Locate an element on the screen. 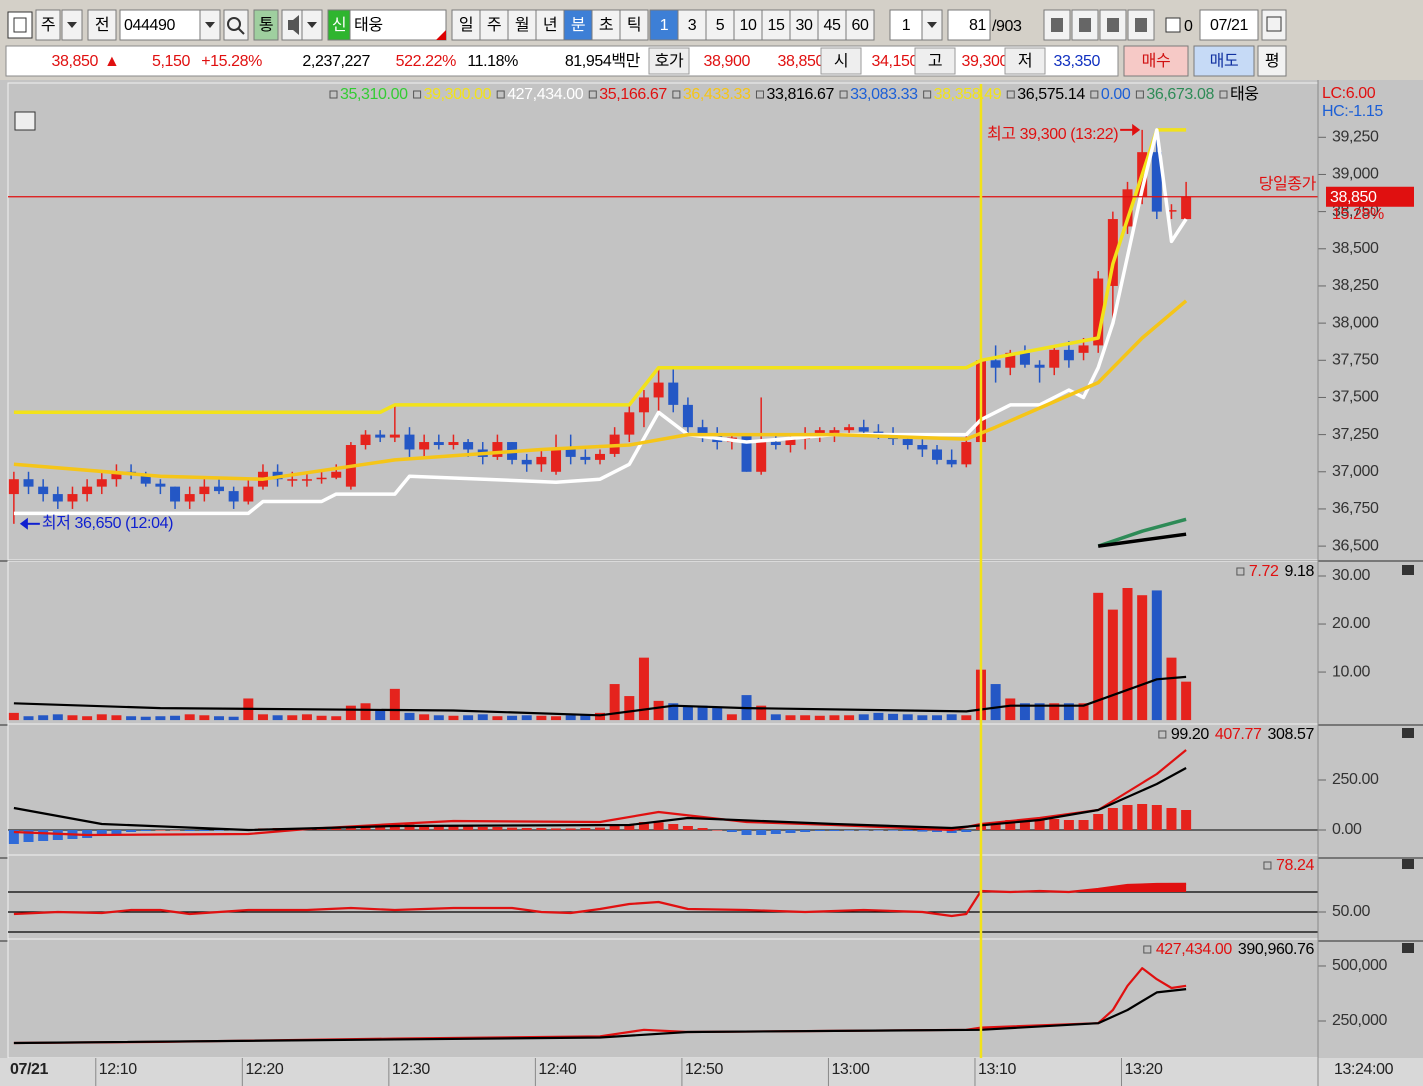  legend-value: 7.72 is located at coordinates (1264, 571).